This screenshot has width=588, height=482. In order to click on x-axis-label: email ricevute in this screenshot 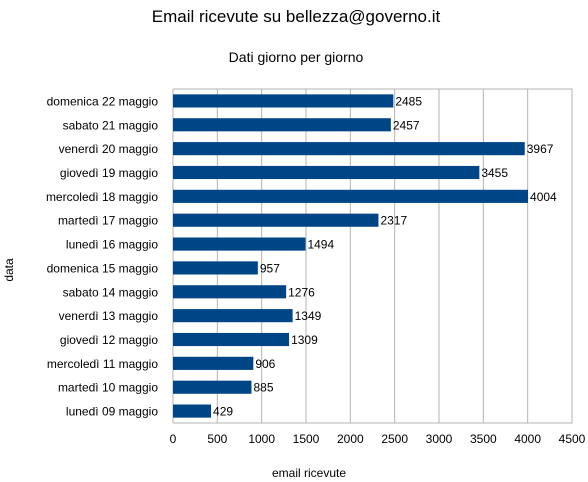, I will do `click(309, 473)`.